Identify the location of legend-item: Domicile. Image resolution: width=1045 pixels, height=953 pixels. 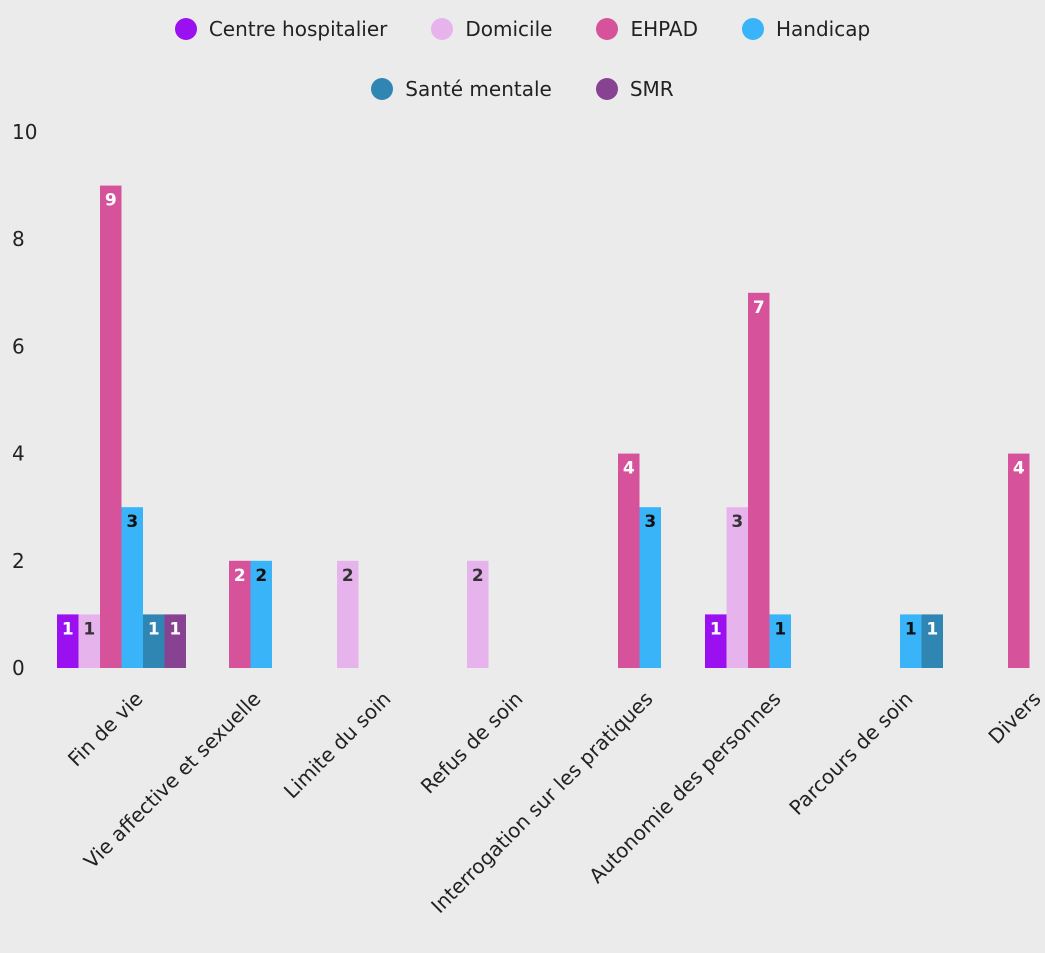
(491, 29).